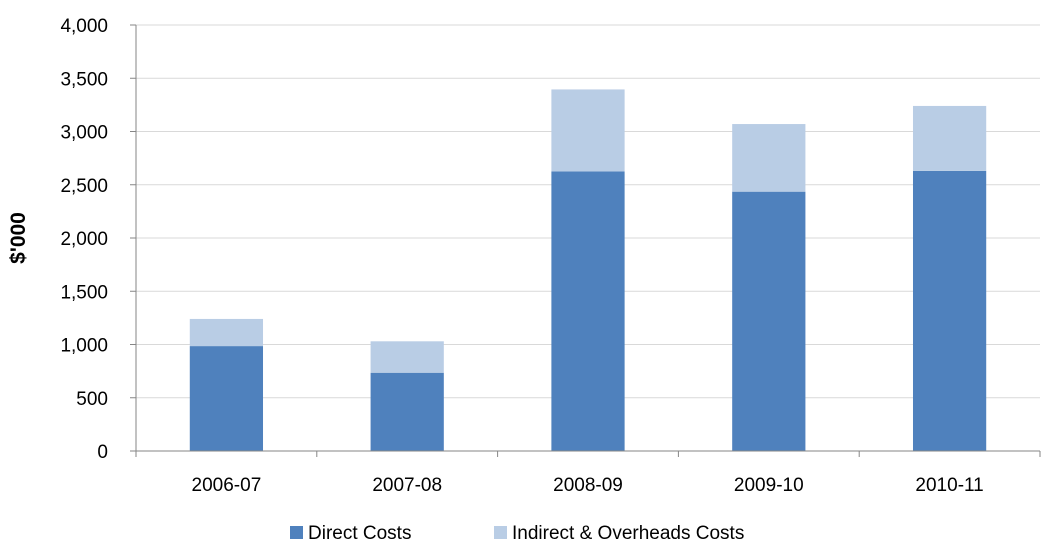 This screenshot has height=552, width=1049. I want to click on y-tick-label: 3,500, so click(84, 79).